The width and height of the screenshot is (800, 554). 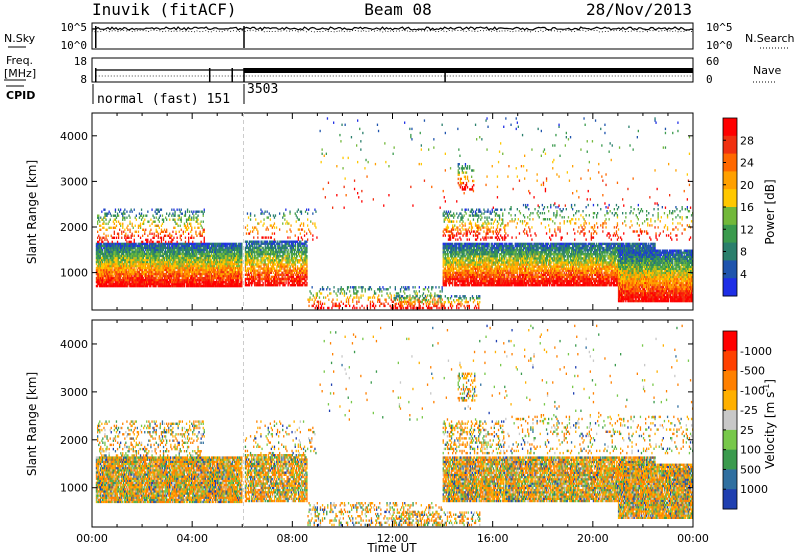 I want to click on cpid-segment-1: normal (fast) 151, so click(x=163, y=99).